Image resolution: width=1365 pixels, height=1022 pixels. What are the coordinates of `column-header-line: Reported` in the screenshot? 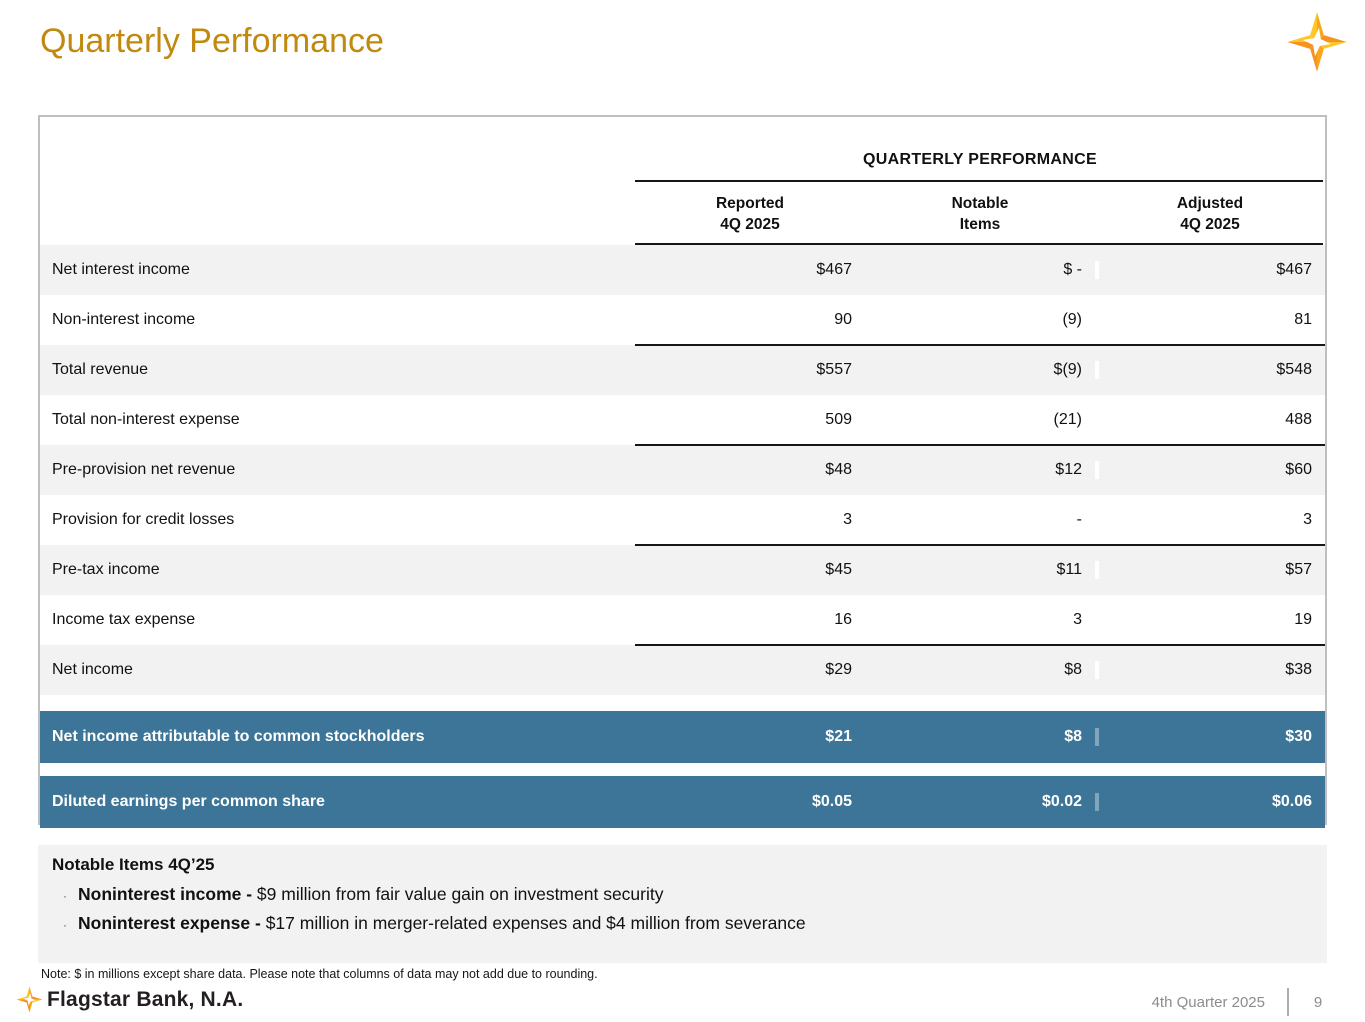 It's located at (750, 203).